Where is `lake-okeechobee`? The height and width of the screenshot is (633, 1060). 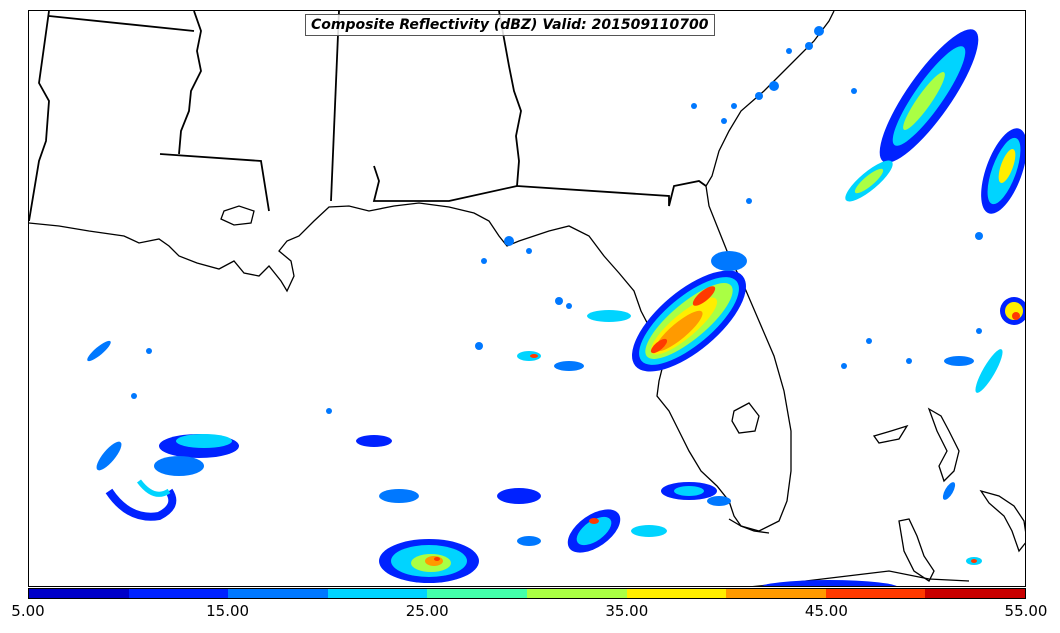
lake-okeechobee is located at coordinates (745, 418).